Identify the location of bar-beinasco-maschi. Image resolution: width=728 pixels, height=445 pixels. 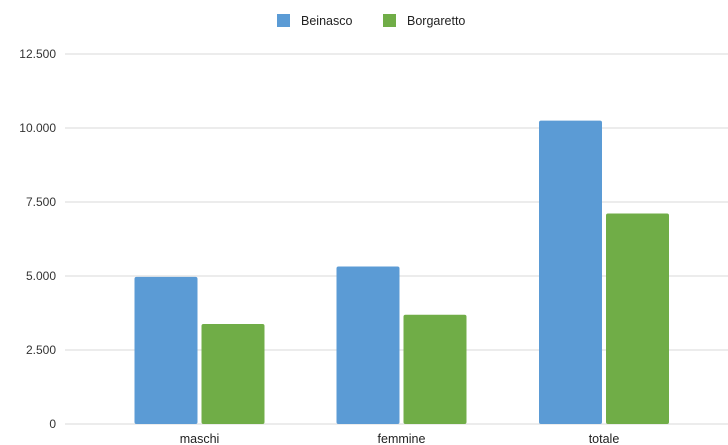
(166, 350).